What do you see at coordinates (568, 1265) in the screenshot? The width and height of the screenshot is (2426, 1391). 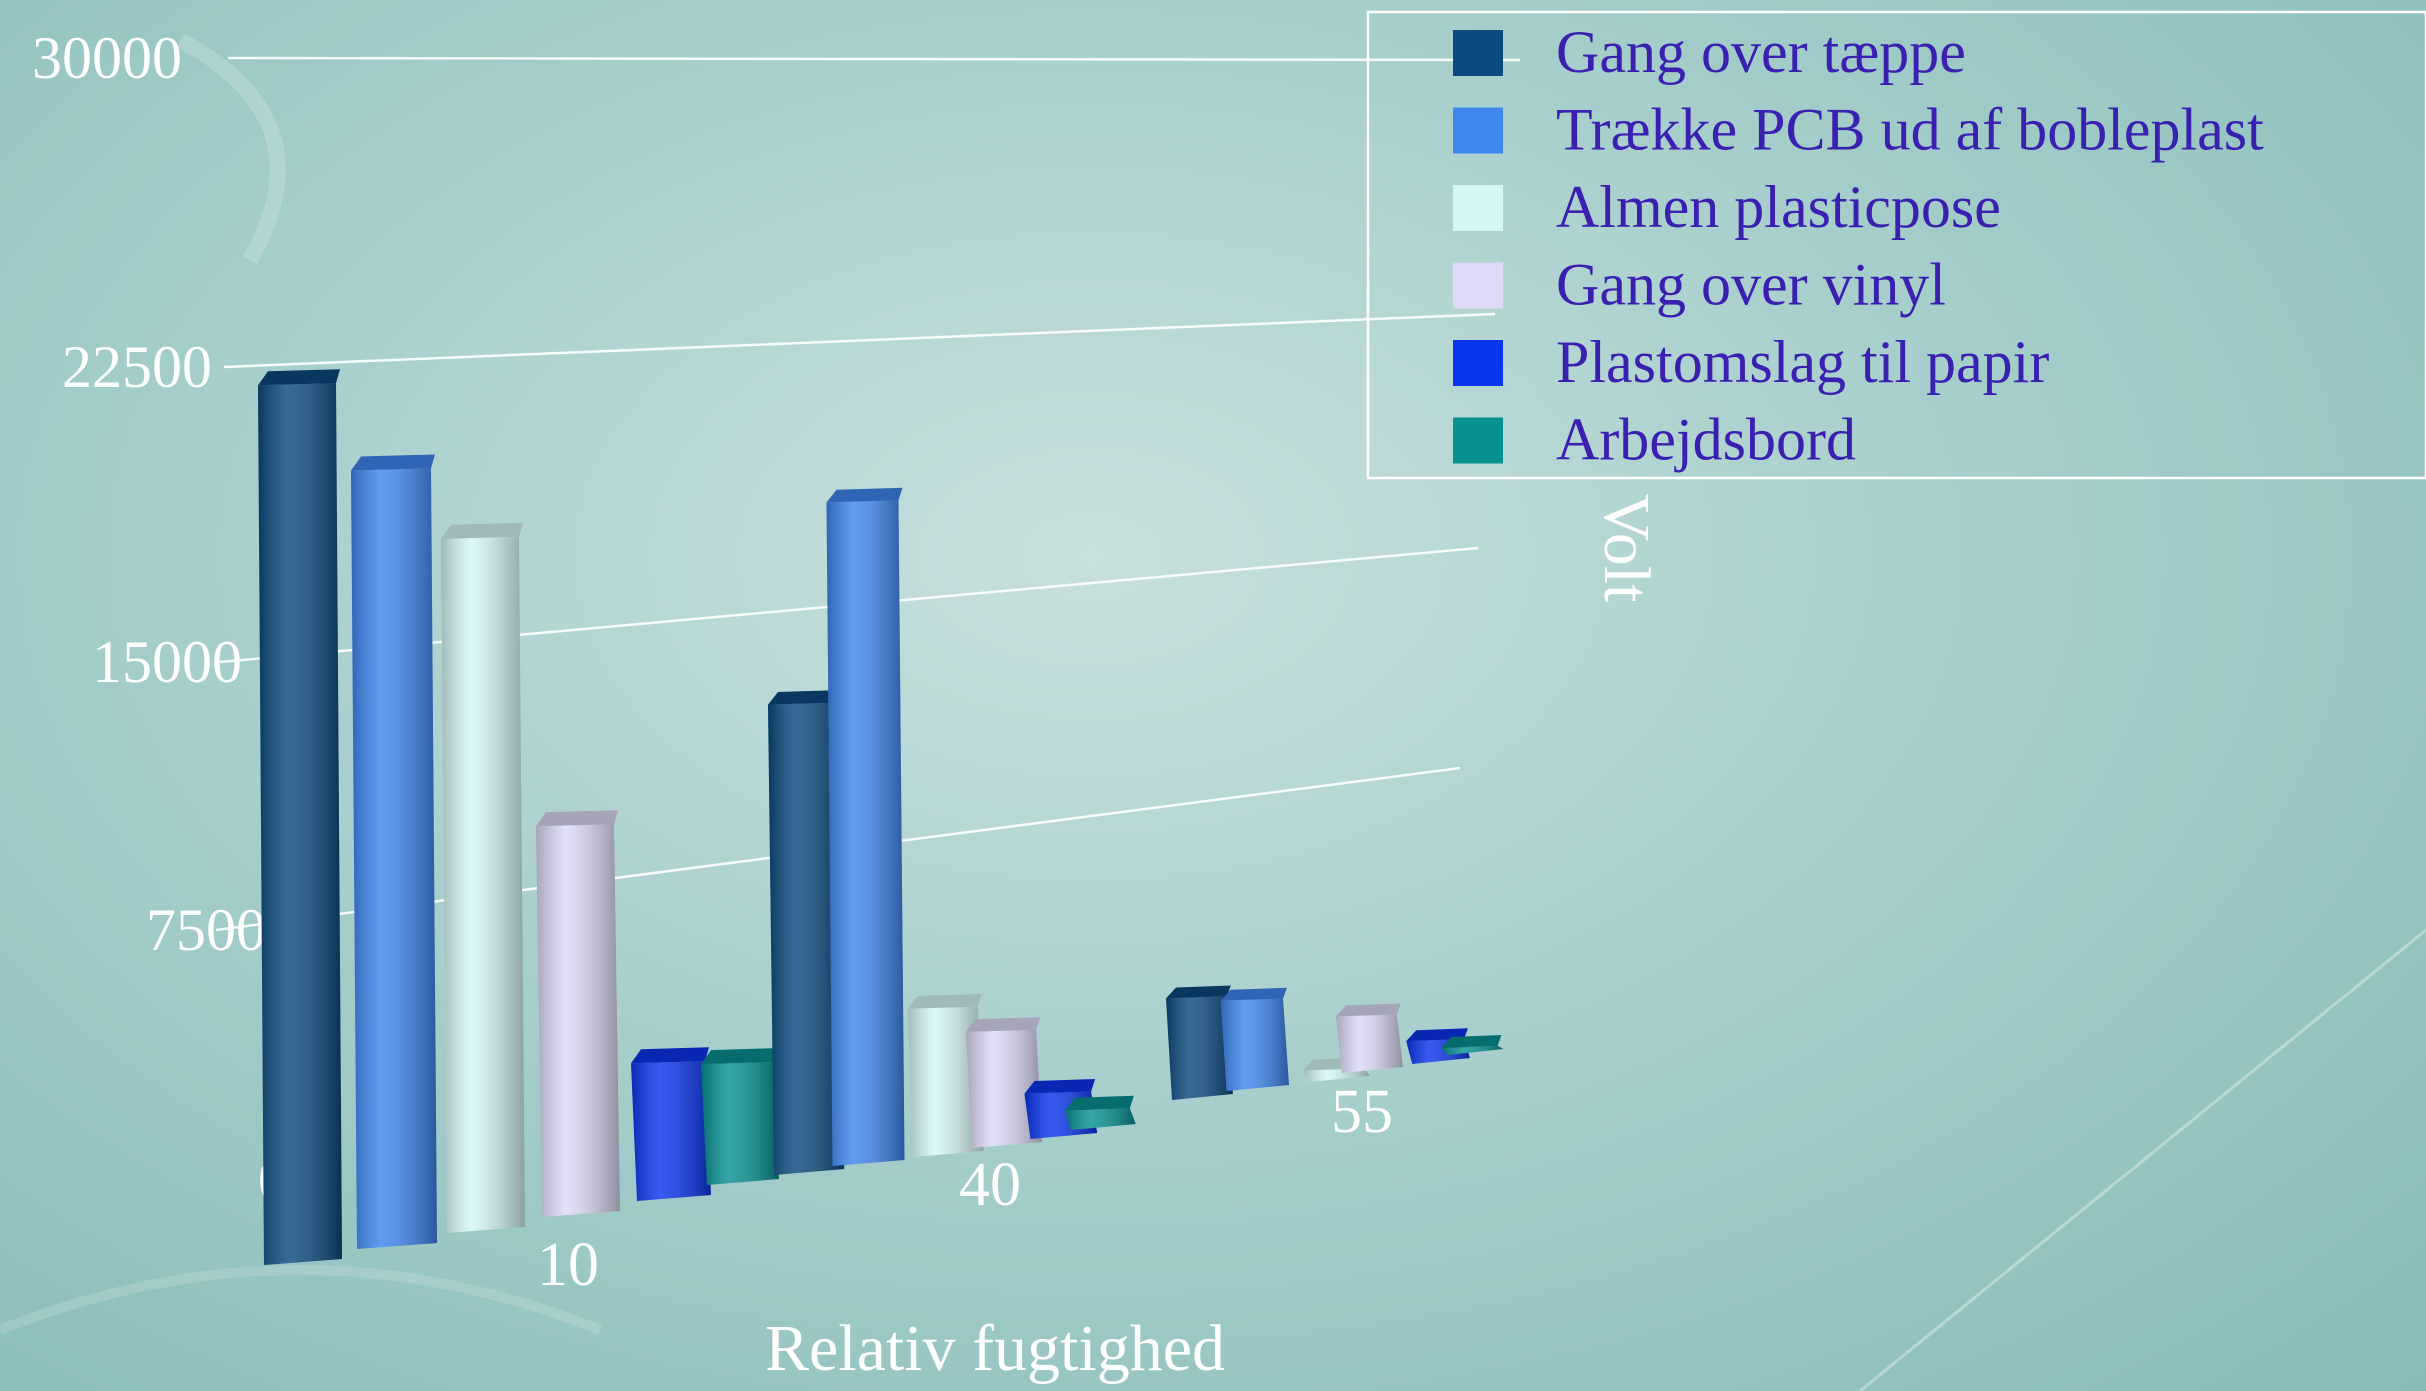 I see `x-category-label: 10` at bounding box center [568, 1265].